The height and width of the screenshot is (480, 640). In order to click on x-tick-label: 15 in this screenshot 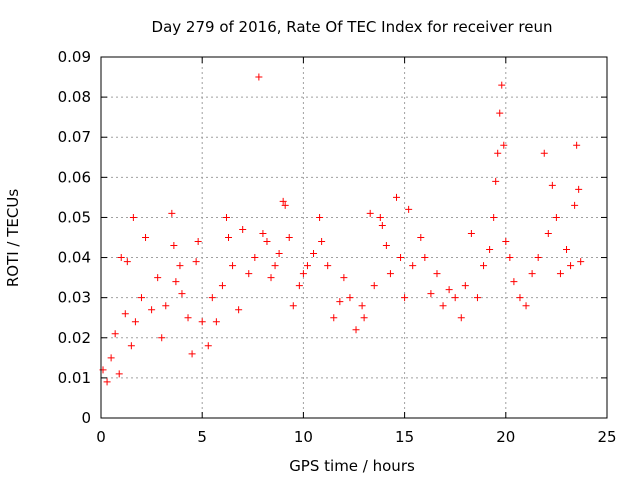, I will do `click(404, 437)`.